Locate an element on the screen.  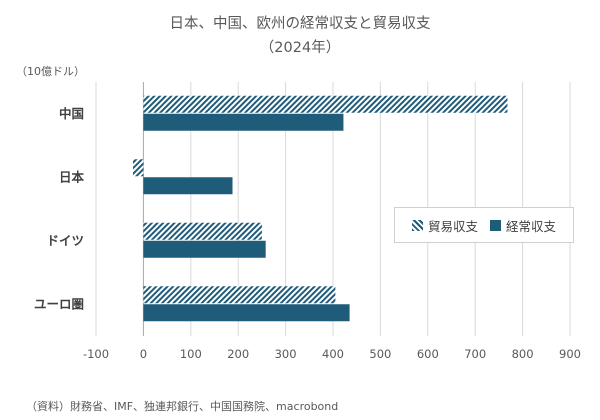
chart-title: 日本、中国、欧州の経常収支と貿易収支 is located at coordinates (300, 24).